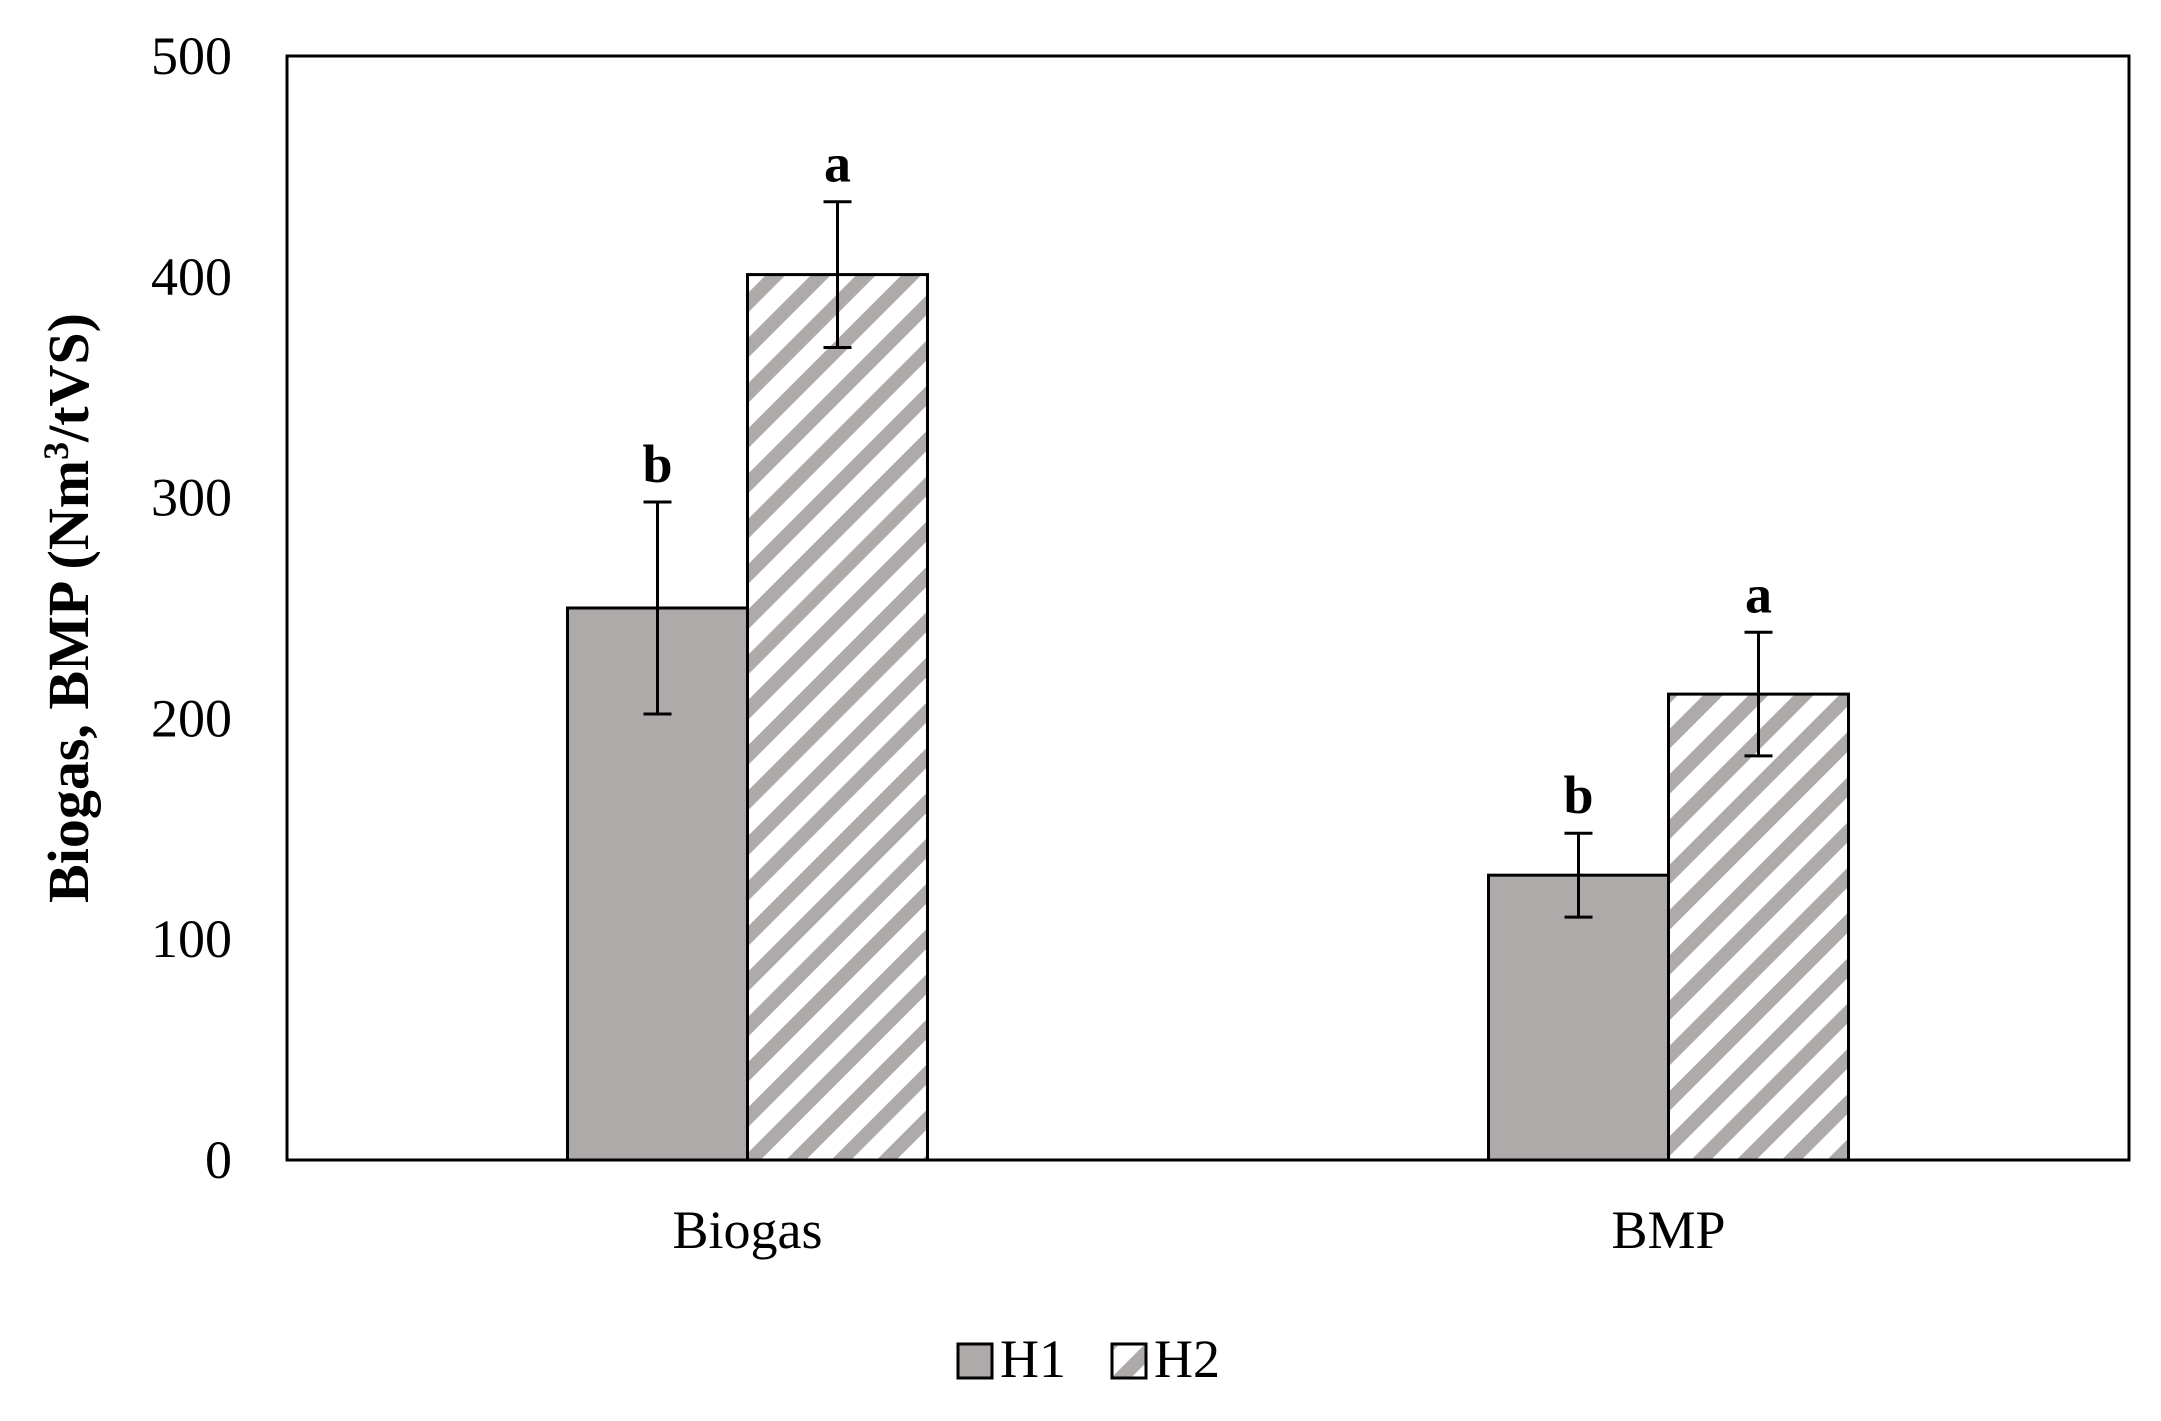 This screenshot has height=1421, width=2161. What do you see at coordinates (747, 1230) in the screenshot?
I see `x-category-label: Biogas` at bounding box center [747, 1230].